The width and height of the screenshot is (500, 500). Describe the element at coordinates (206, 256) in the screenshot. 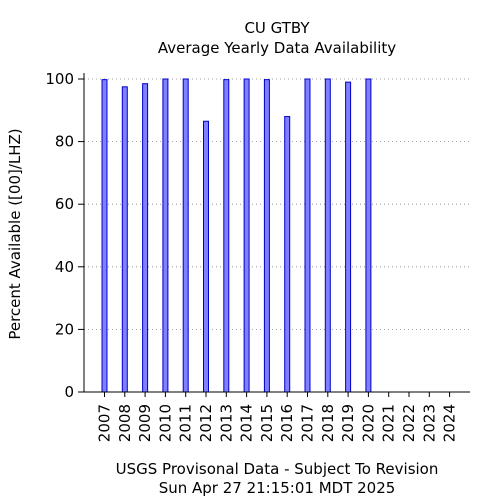

I see `bar-2012` at that location.